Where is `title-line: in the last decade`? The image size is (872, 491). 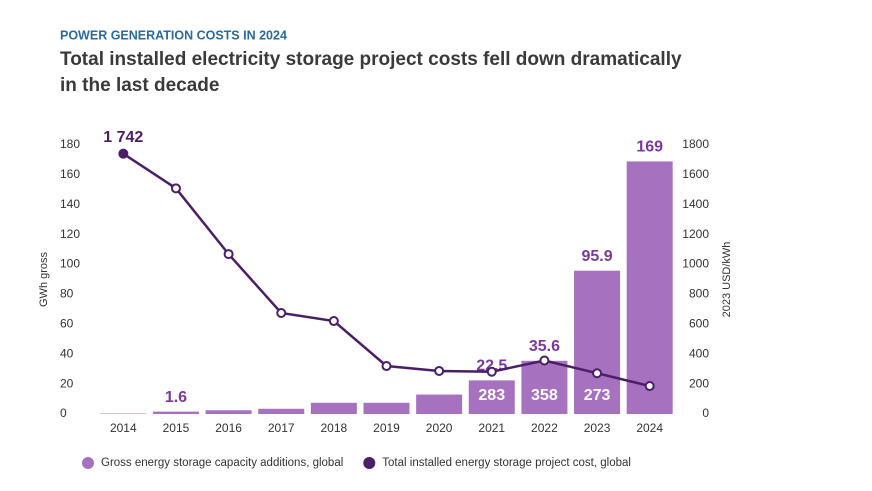
title-line: in the last decade is located at coordinates (139, 85).